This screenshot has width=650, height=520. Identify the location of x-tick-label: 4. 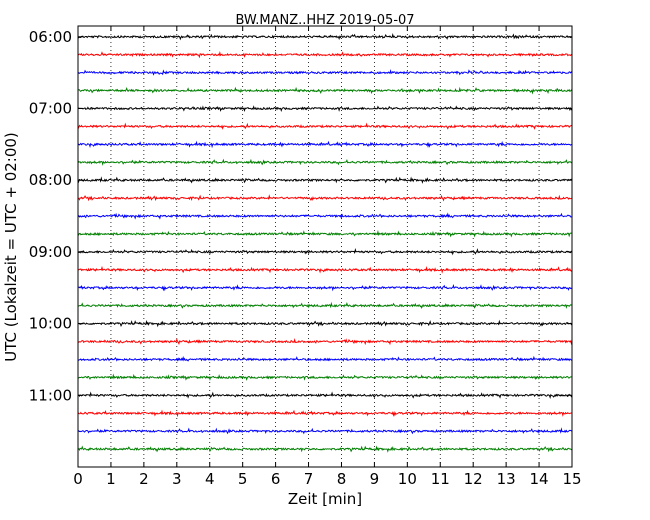
(210, 479).